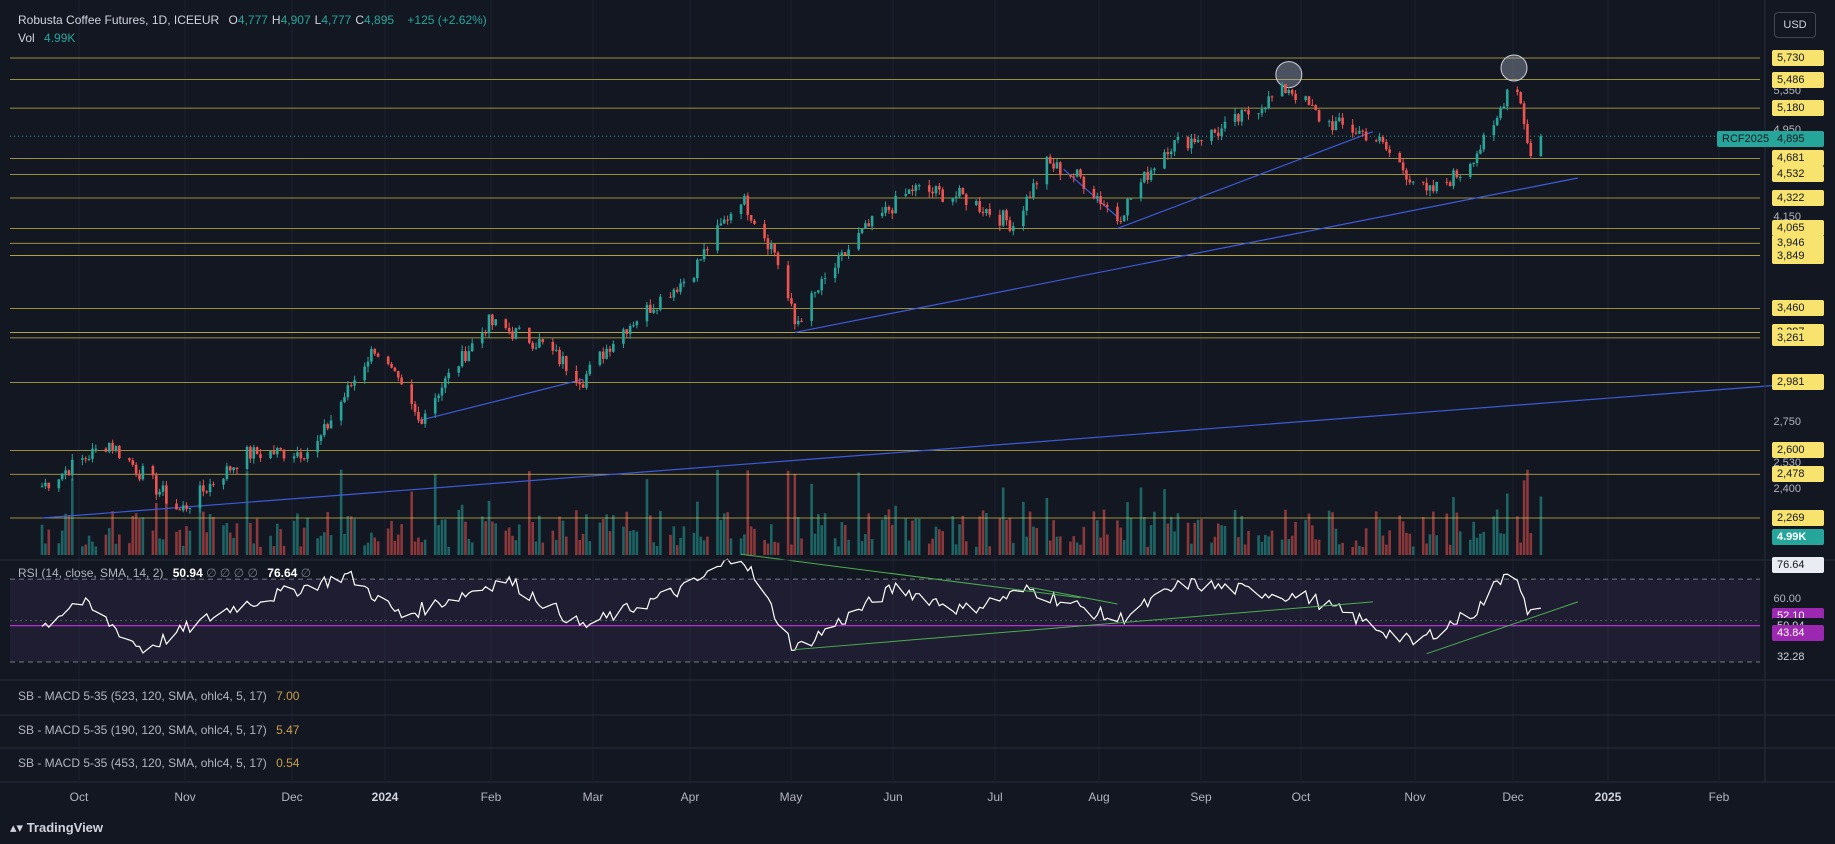 The width and height of the screenshot is (1835, 844). What do you see at coordinates (1795, 25) in the screenshot?
I see `currency-button: USD` at bounding box center [1795, 25].